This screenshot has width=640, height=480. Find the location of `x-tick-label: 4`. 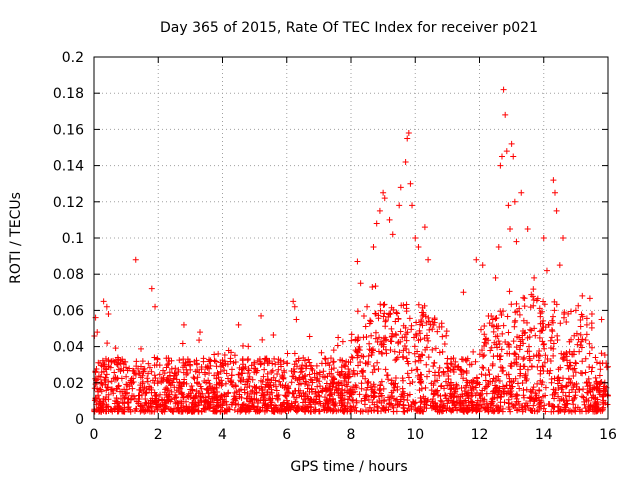

x-tick-label: 4 is located at coordinates (222, 435).